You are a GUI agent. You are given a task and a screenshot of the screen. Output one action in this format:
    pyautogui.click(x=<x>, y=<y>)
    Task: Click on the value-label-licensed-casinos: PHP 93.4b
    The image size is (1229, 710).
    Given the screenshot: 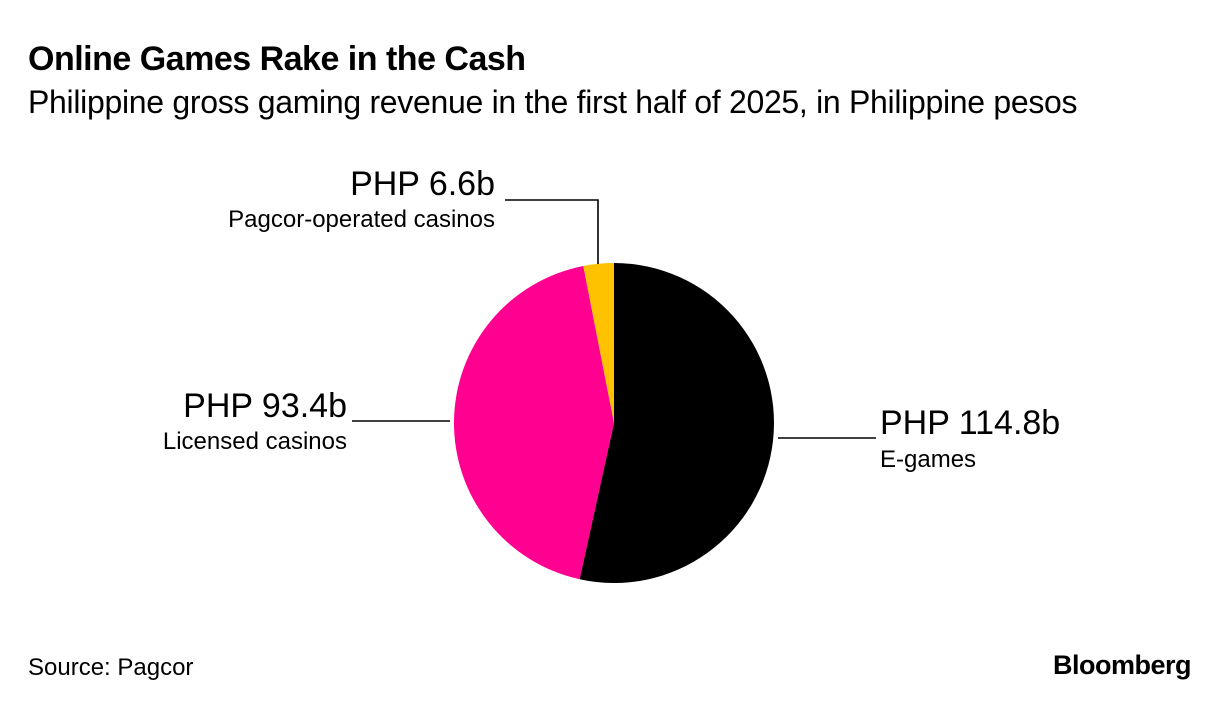 What is the action you would take?
    pyautogui.click(x=265, y=406)
    